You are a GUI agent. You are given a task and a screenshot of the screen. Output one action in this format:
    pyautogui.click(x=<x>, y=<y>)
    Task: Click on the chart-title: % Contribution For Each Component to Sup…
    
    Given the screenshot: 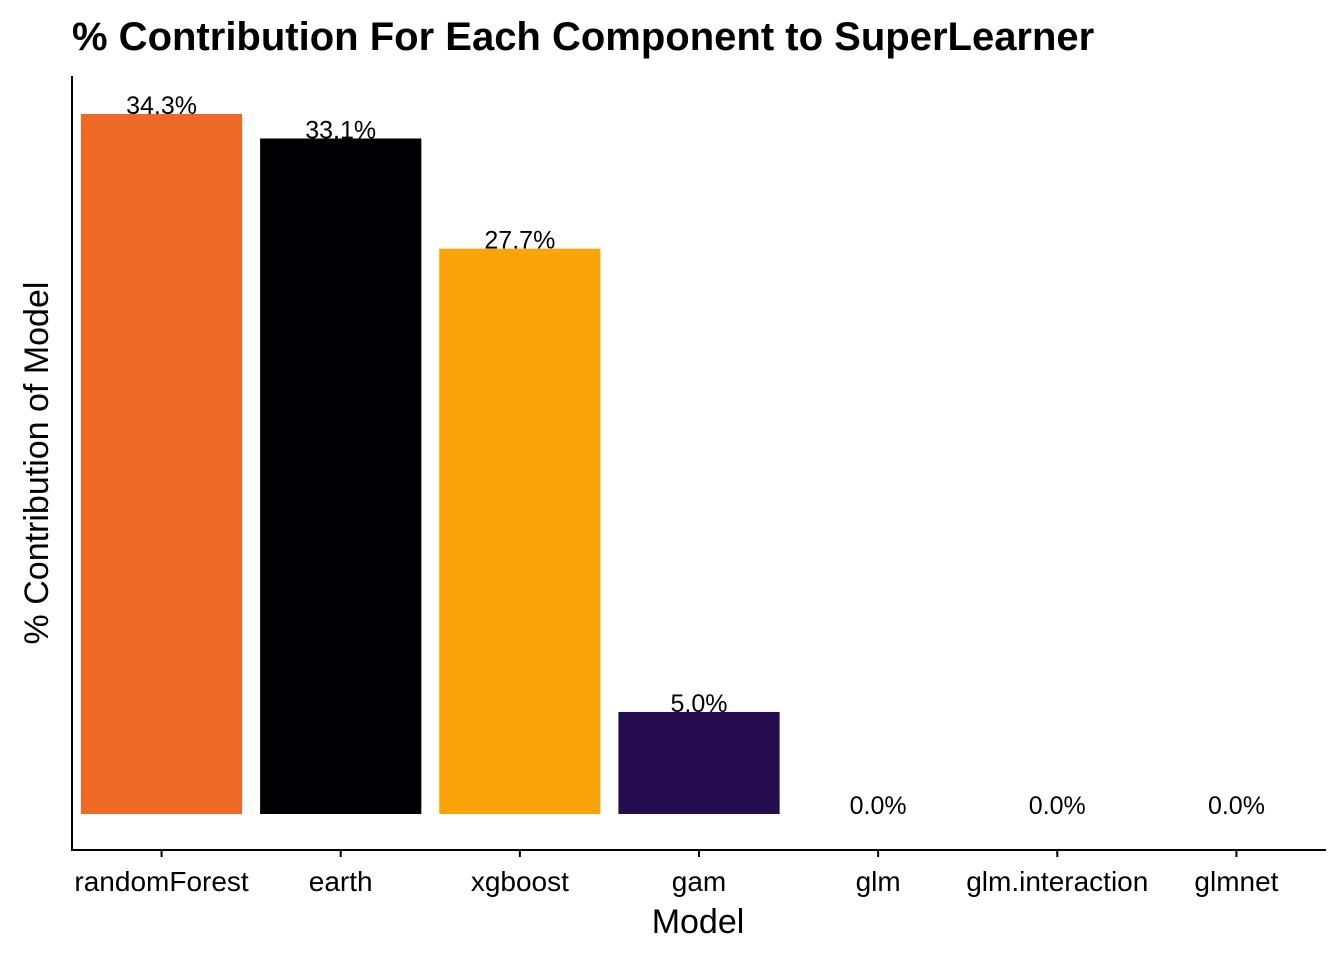 What is the action you would take?
    pyautogui.click(x=583, y=37)
    